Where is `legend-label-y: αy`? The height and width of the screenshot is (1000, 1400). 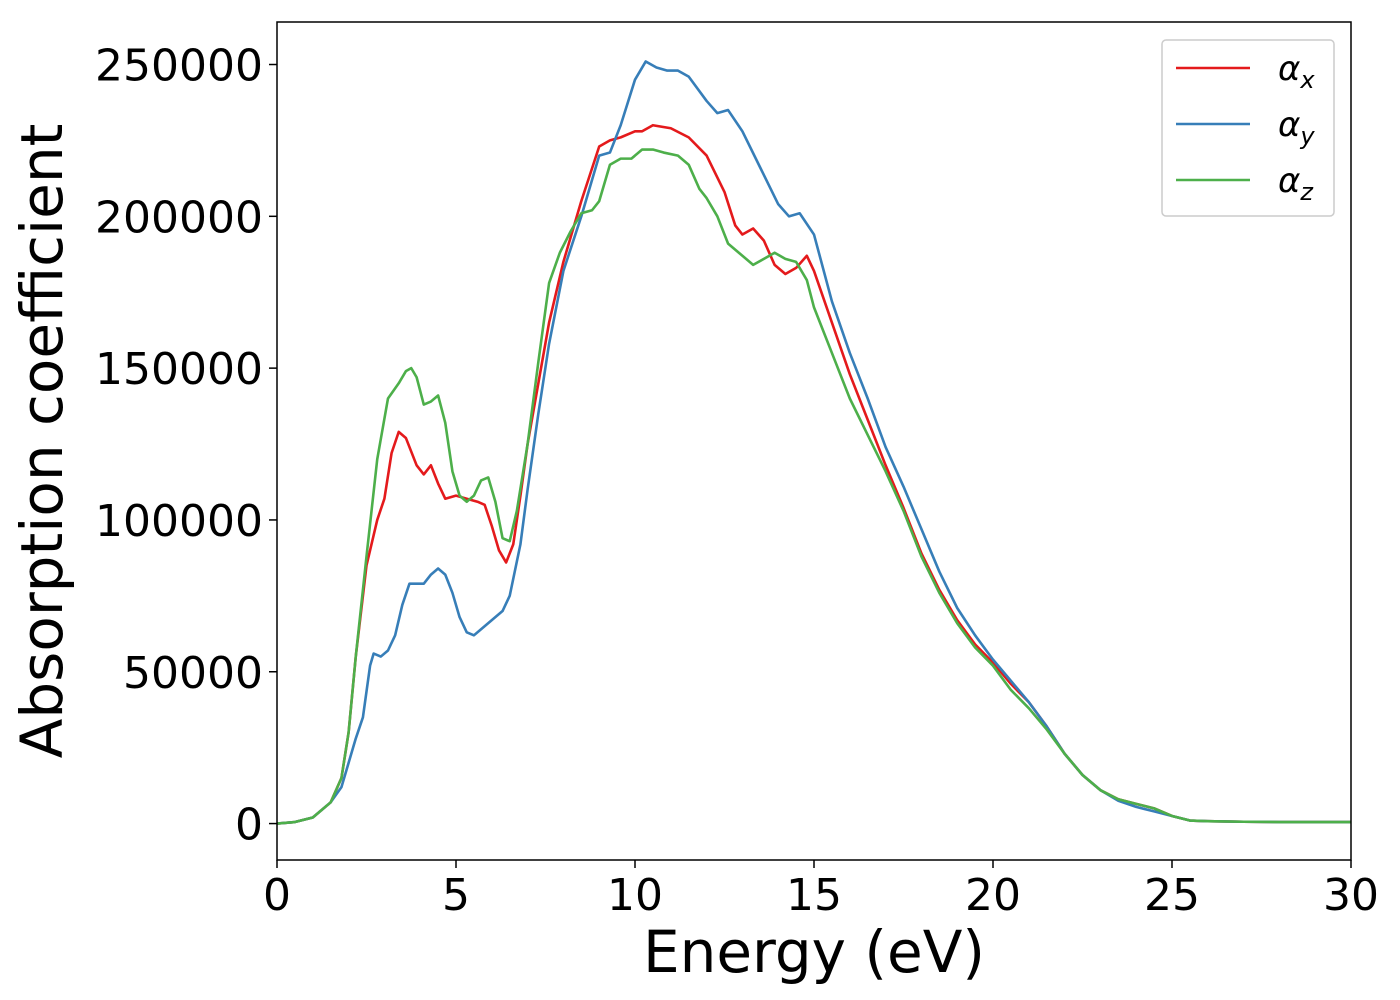
legend-label-y: αy is located at coordinates (1296, 127).